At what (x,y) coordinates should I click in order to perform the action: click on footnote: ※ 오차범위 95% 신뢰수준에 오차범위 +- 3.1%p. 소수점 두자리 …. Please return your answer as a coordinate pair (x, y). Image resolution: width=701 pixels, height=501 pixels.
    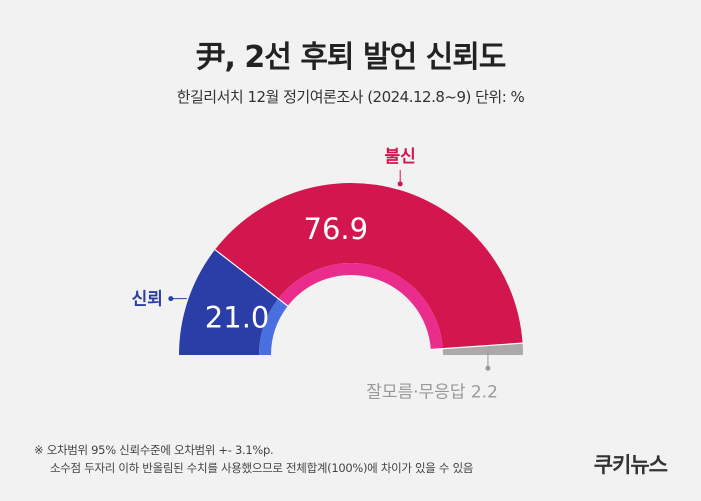
    Looking at the image, I should click on (253, 459).